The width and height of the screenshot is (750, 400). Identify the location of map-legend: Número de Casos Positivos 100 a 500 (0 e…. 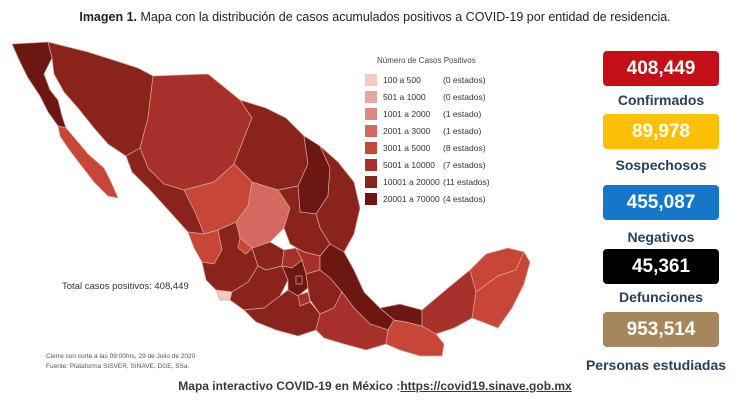
(460, 132).